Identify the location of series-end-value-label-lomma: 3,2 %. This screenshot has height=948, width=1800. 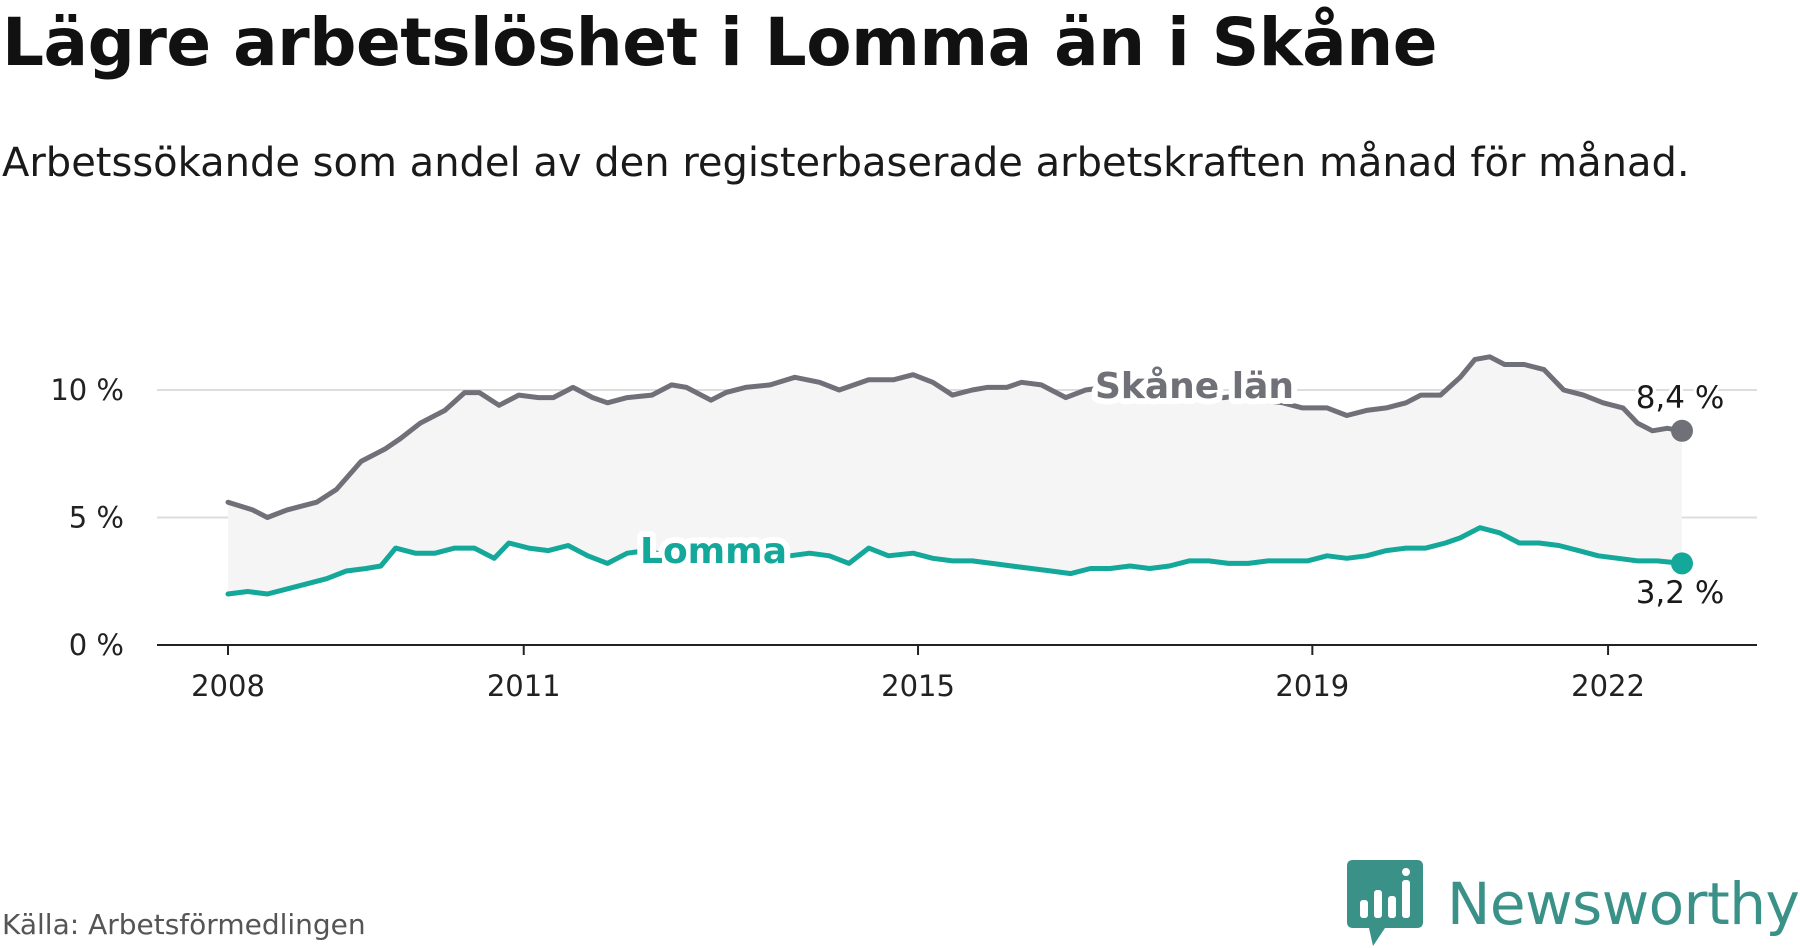
(1680, 593).